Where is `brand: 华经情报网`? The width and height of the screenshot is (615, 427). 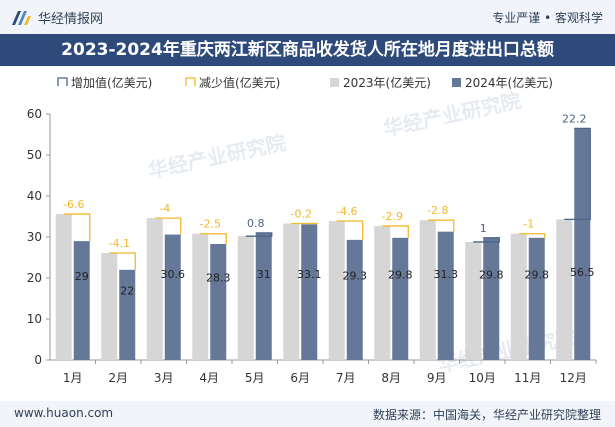 brand: 华经情报网 is located at coordinates (56, 17).